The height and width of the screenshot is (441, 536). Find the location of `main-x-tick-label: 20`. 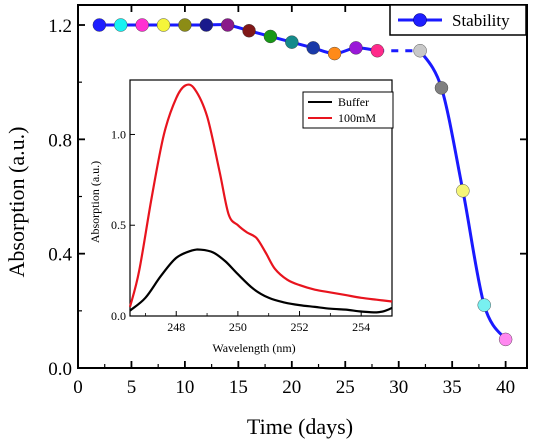

main-x-tick-label: 20 is located at coordinates (291, 387).